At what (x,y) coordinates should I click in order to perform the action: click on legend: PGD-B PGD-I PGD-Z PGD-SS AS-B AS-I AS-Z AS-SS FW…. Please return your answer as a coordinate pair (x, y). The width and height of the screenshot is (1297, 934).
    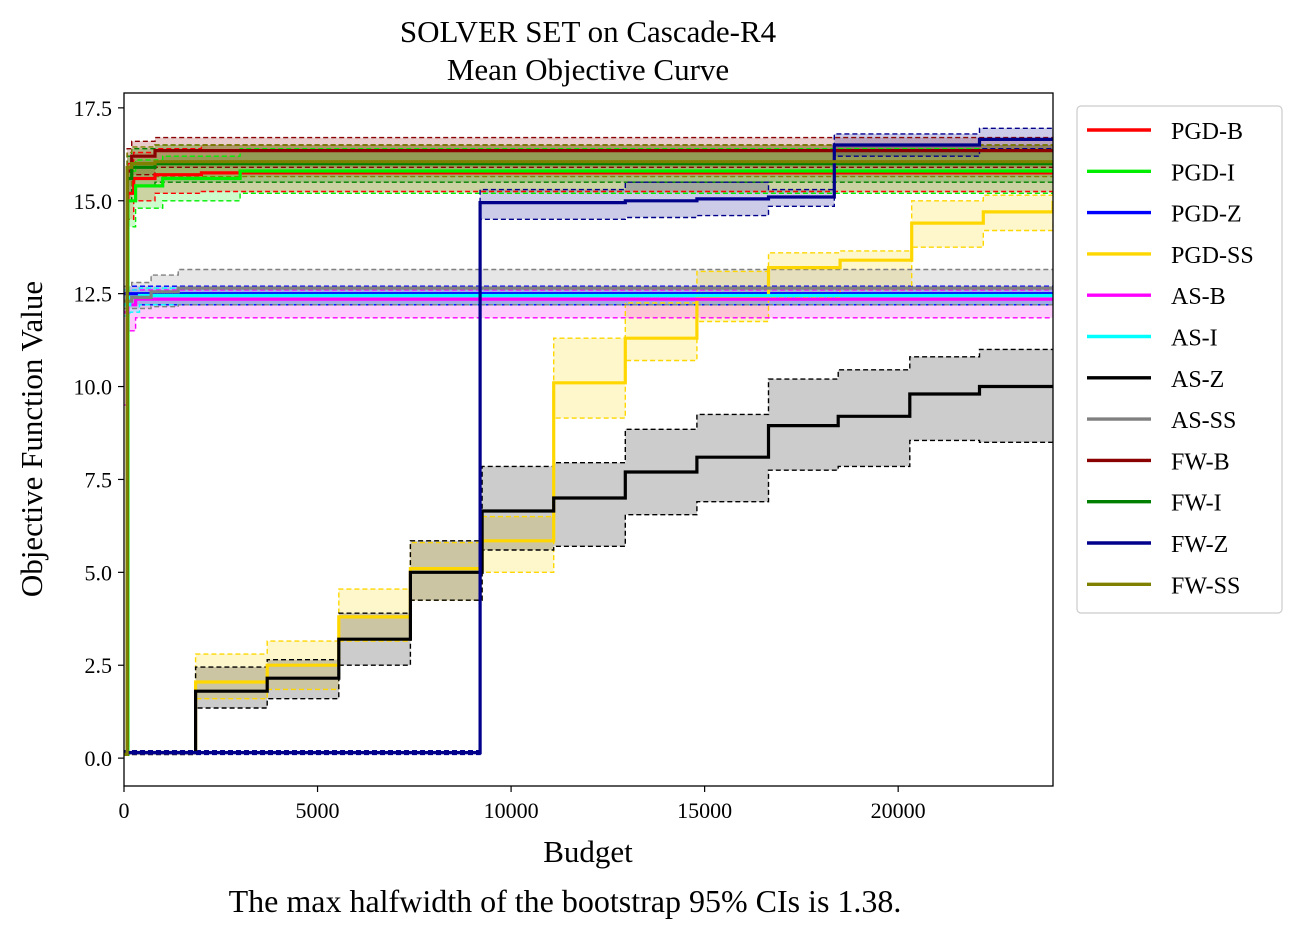
    Looking at the image, I should click on (1179, 359).